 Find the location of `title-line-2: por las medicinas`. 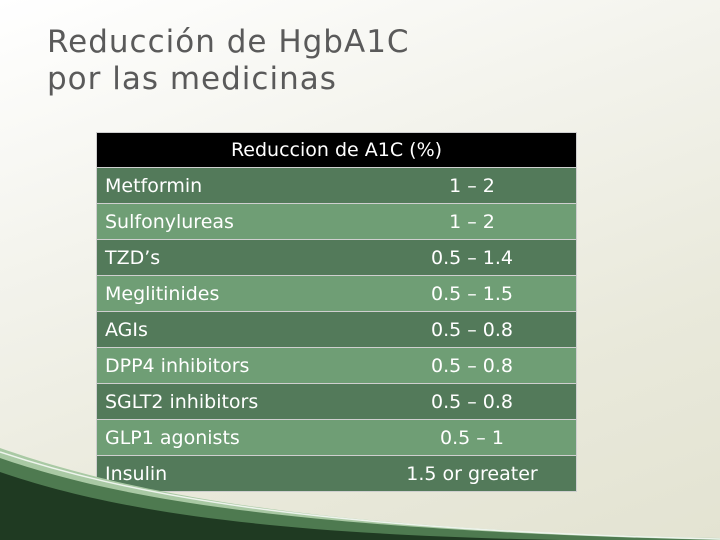

title-line-2: por las medicinas is located at coordinates (192, 79).